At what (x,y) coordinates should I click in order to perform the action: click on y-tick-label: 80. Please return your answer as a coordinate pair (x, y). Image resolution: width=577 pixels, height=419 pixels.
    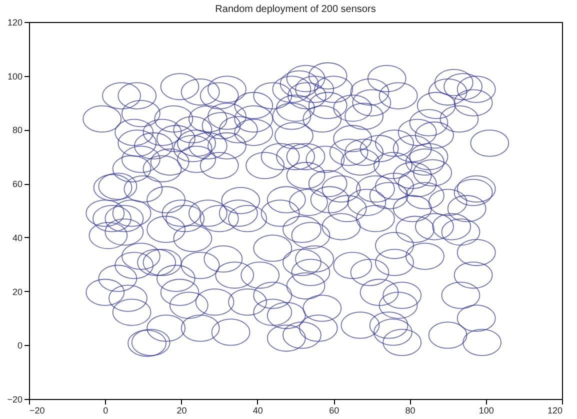
    Looking at the image, I should click on (17, 130).